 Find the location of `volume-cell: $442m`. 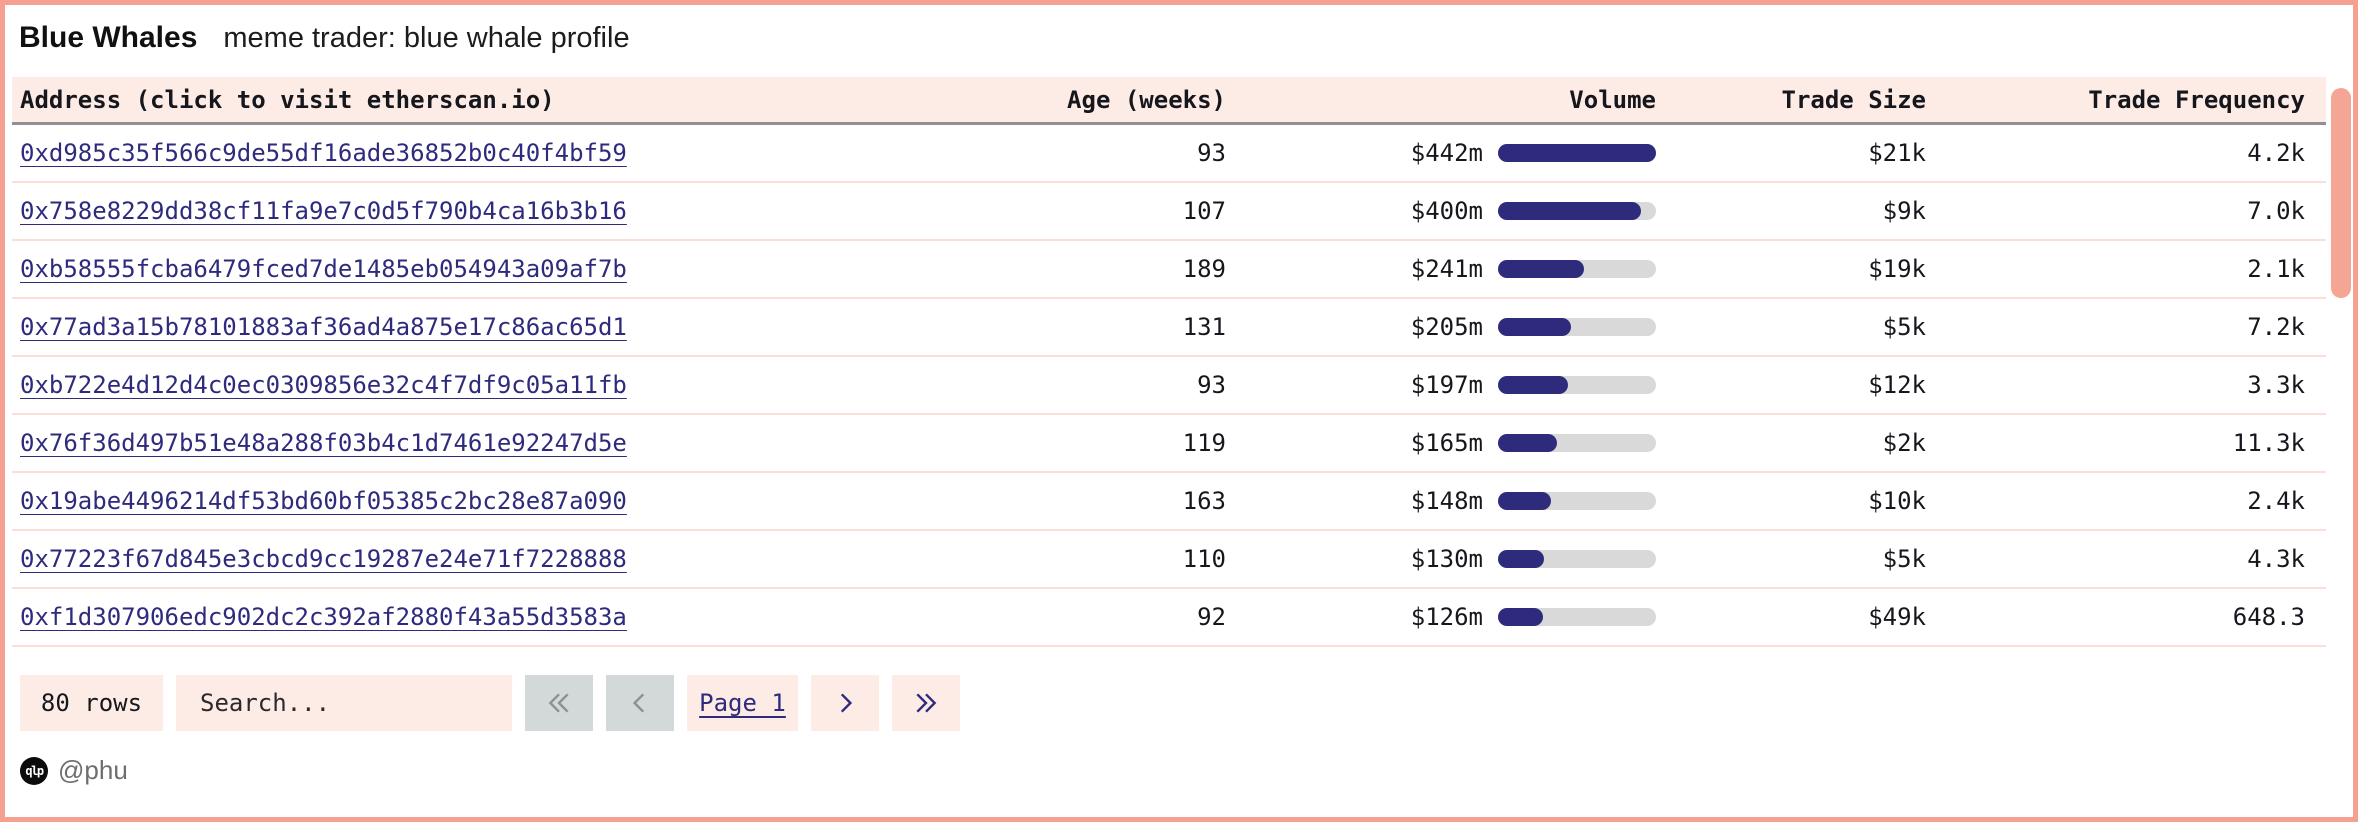

volume-cell: $442m is located at coordinates (1441, 153).